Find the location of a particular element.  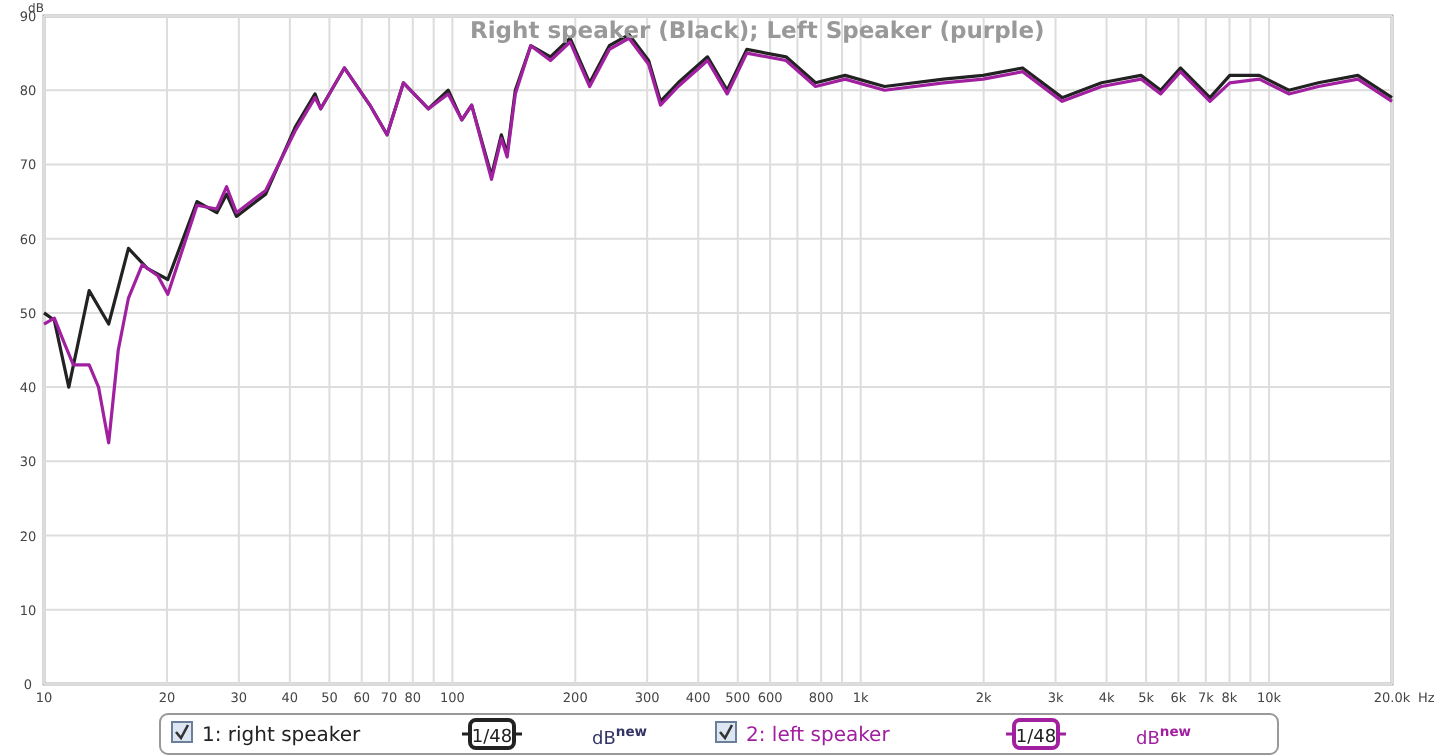

chart-title: Right speaker (Black); Left Speaker (purple) is located at coordinates (757, 30).